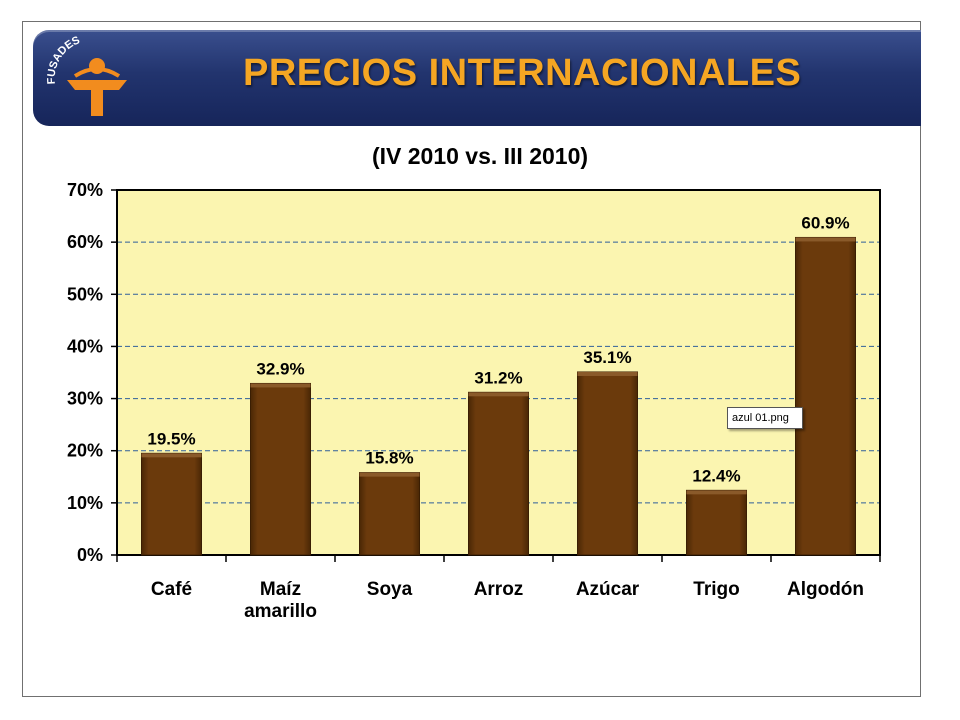  I want to click on x-category-label: Arroz, so click(499, 589).